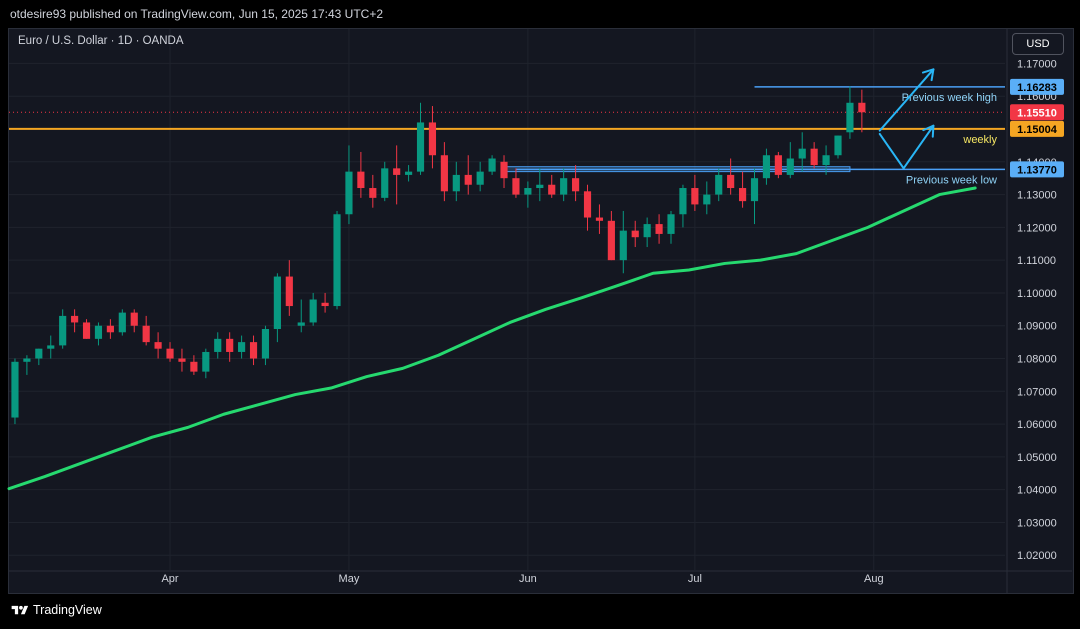  What do you see at coordinates (101, 41) in the screenshot?
I see `symbol-title: Euro / U.S. Dollar · 1D · OANDA` at bounding box center [101, 41].